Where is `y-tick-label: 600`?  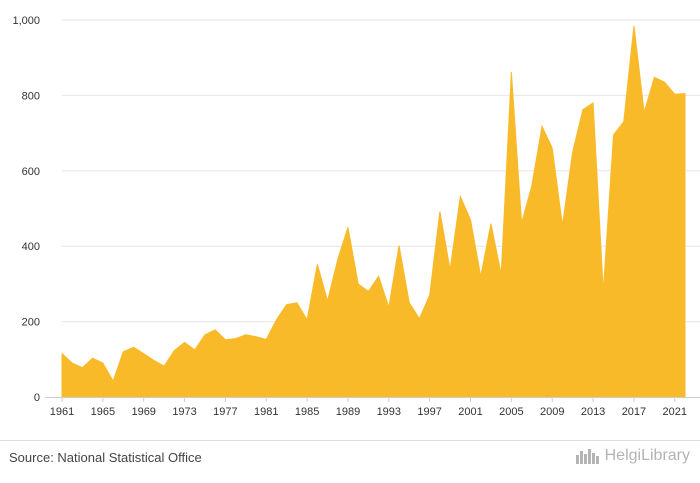 y-tick-label: 600 is located at coordinates (31, 172).